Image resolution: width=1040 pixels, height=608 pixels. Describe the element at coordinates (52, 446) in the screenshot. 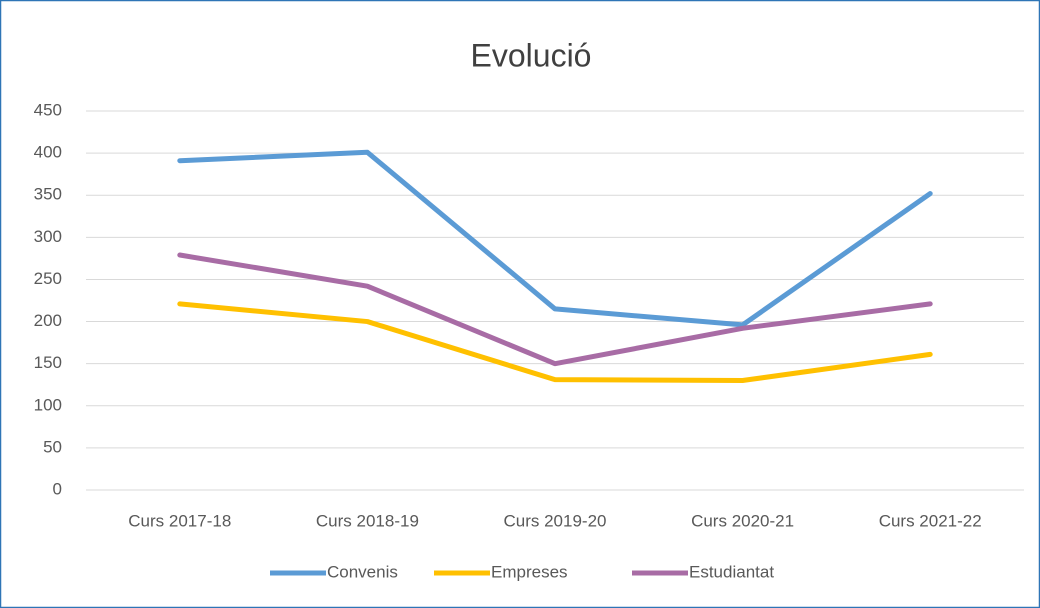

I see `y-tick-label: 50` at that location.